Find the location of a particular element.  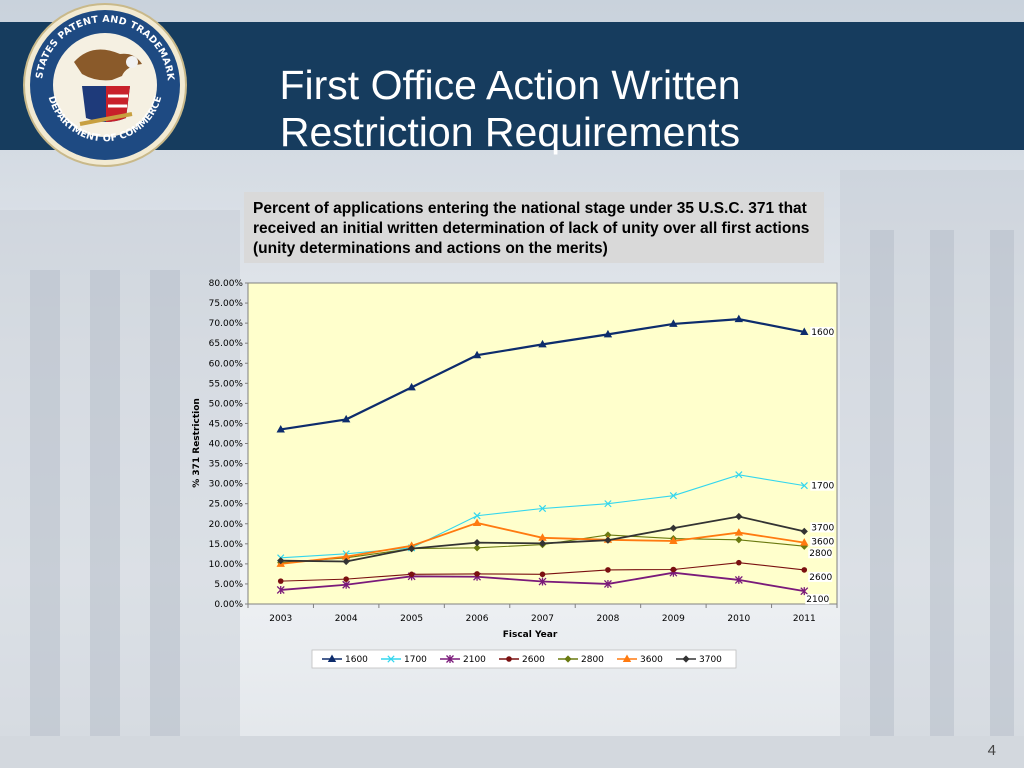

legend-label: 1700 is located at coordinates (415, 660).